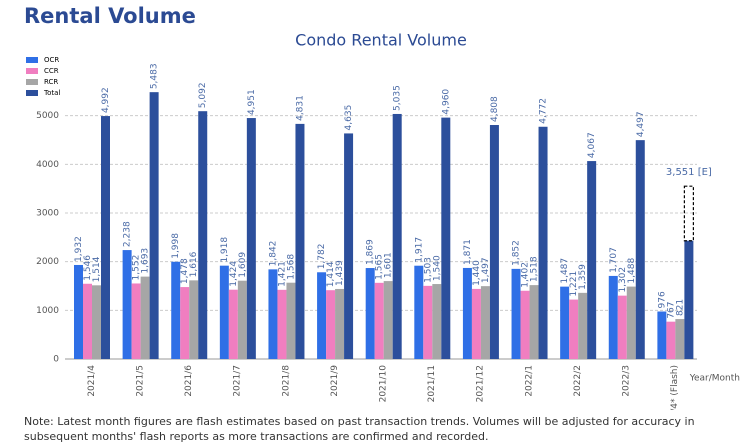 The width and height of the screenshot is (750, 448). I want to click on value-label: 4,067, so click(592, 145).